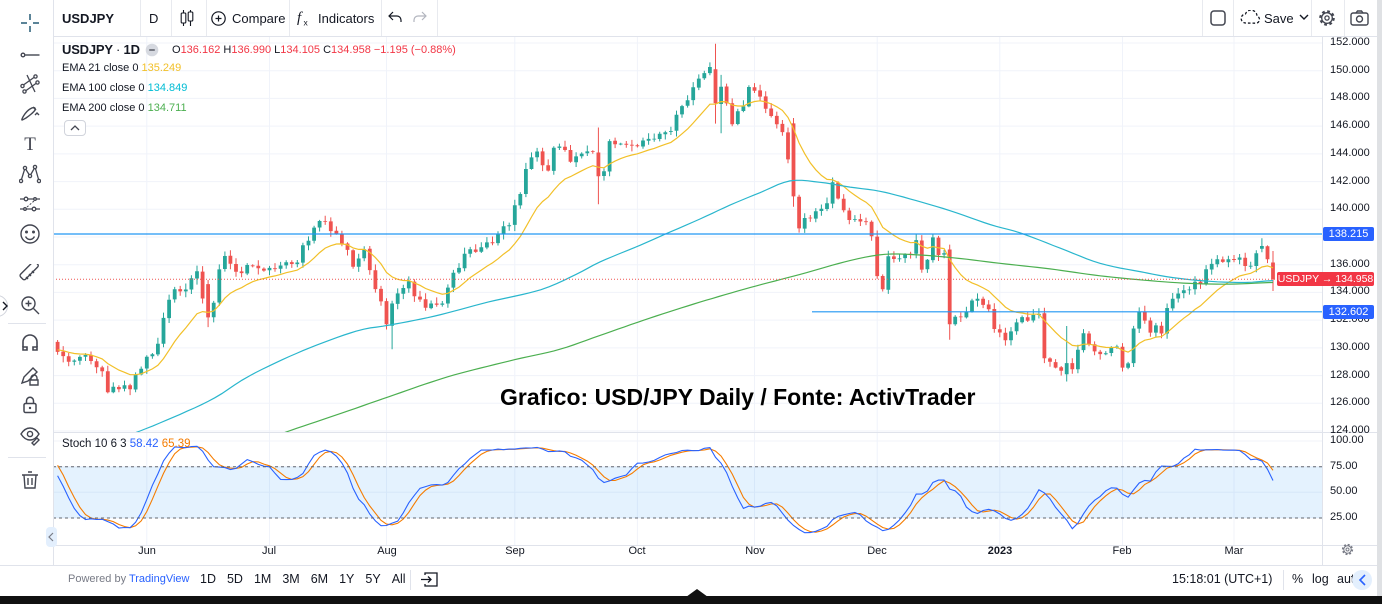  I want to click on svg-text: T, so click(30, 144).